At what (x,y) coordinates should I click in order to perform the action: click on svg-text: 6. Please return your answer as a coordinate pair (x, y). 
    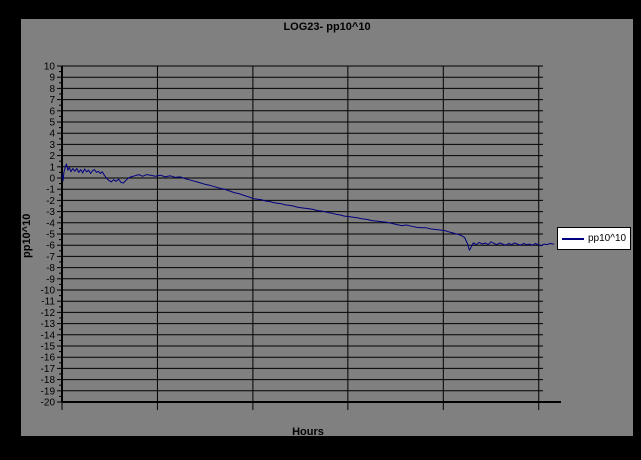
    Looking at the image, I should click on (52, 111).